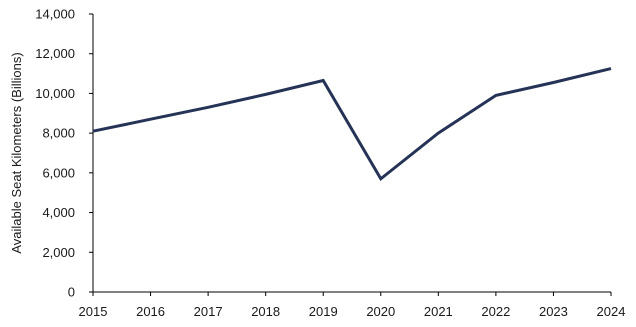 The image size is (636, 327). Describe the element at coordinates (352, 305) in the screenshot. I see `x-axis-ticks: 2015 2016 2017 2018 2019 2020 2021 2022 2023 2024` at that location.